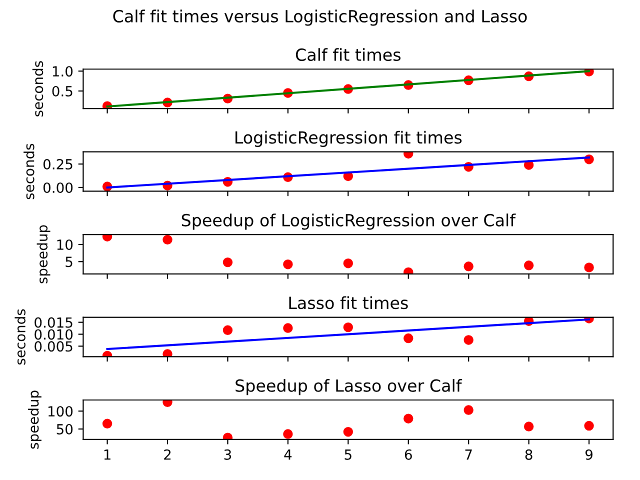 The height and width of the screenshot is (480, 640). Describe the element at coordinates (349, 138) in the screenshot. I see `chart-title: LogisticRegression fit times` at that location.